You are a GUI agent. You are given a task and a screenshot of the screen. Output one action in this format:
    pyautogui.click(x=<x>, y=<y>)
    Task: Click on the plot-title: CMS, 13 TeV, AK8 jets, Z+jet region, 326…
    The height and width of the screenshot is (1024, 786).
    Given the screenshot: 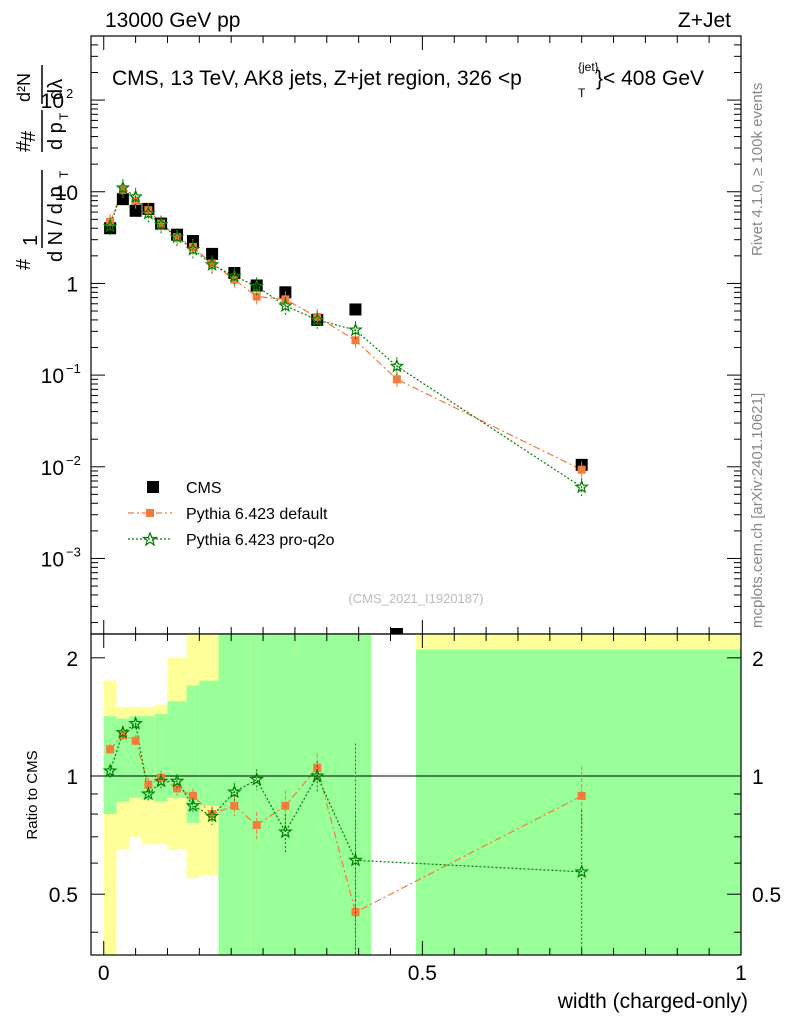 What is the action you would take?
    pyautogui.click(x=408, y=80)
    